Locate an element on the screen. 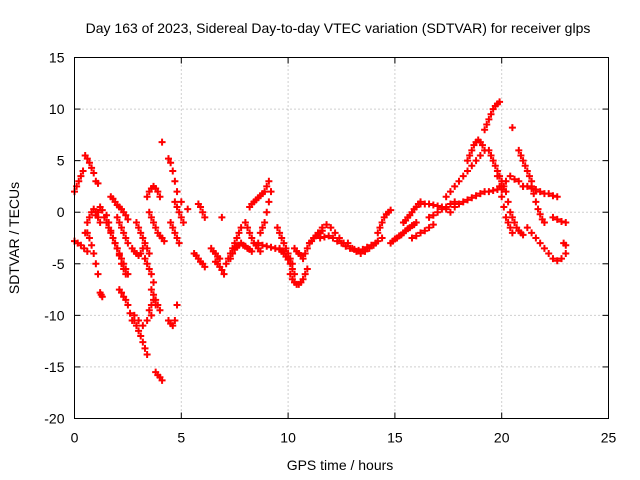 This screenshot has height=480, width=640. series-arc10 is located at coordinates (122, 230).